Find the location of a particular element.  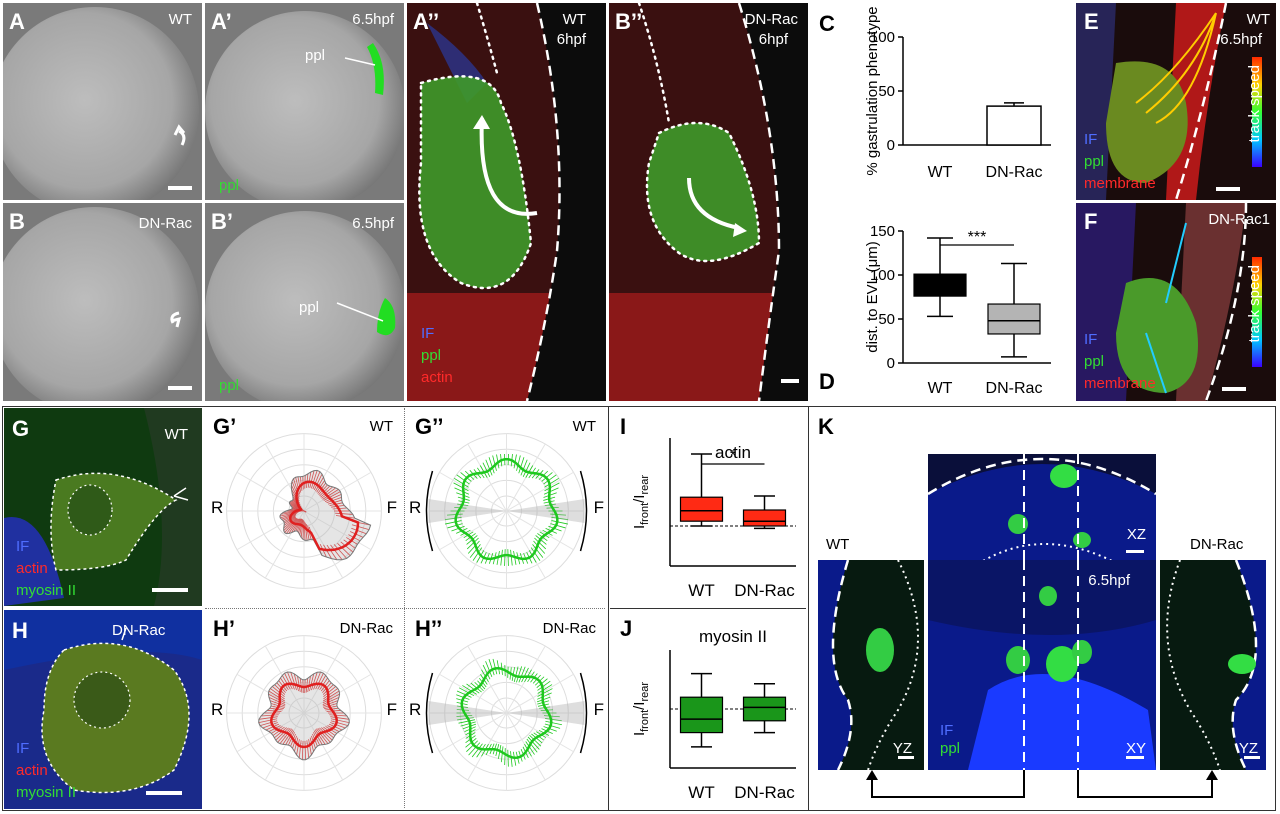

panel-label: G’ is located at coordinates (225, 426).